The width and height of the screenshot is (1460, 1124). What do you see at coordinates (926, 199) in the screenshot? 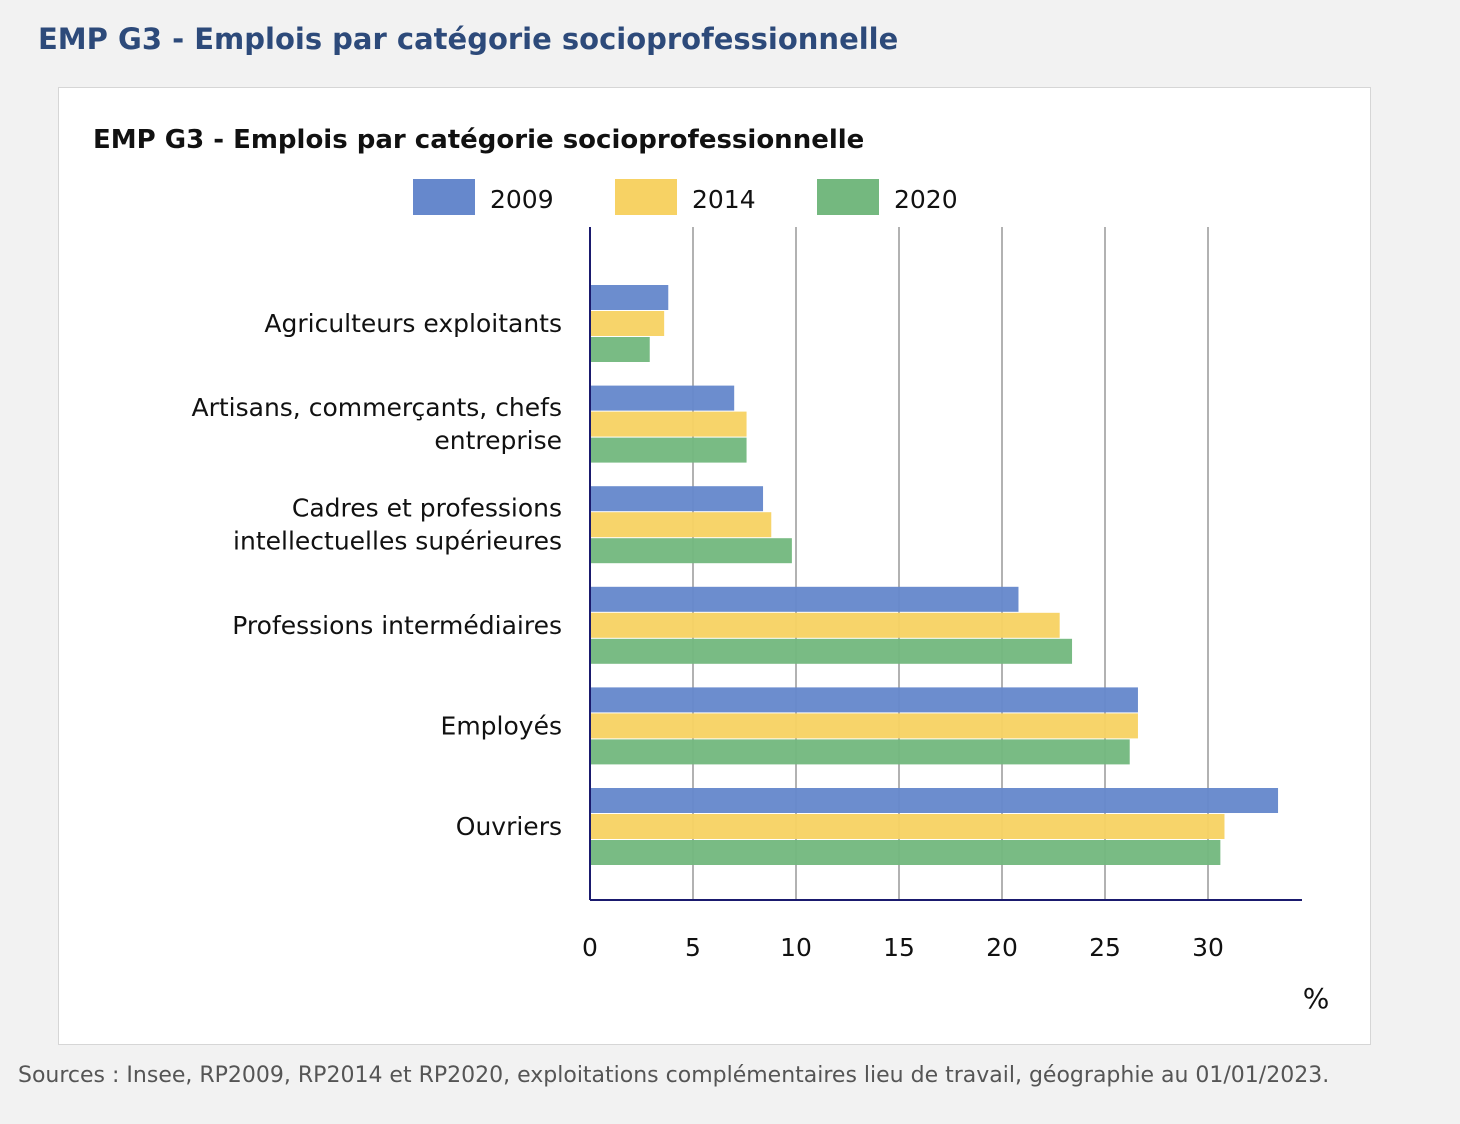
I see `legend-label-2020: 2020` at bounding box center [926, 199].